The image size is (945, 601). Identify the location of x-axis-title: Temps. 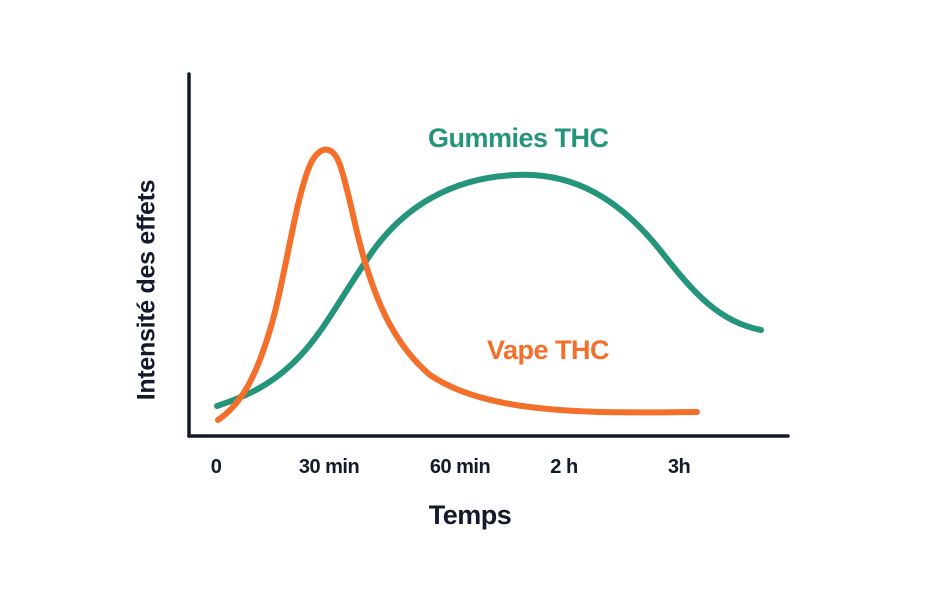
(470, 515).